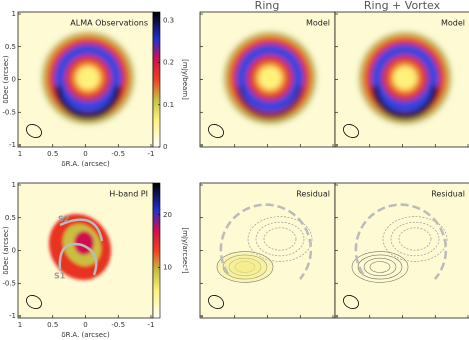 The image size is (469, 340). Describe the element at coordinates (109, 23) in the screenshot. I see `panel-label: ALMA Observations` at that location.